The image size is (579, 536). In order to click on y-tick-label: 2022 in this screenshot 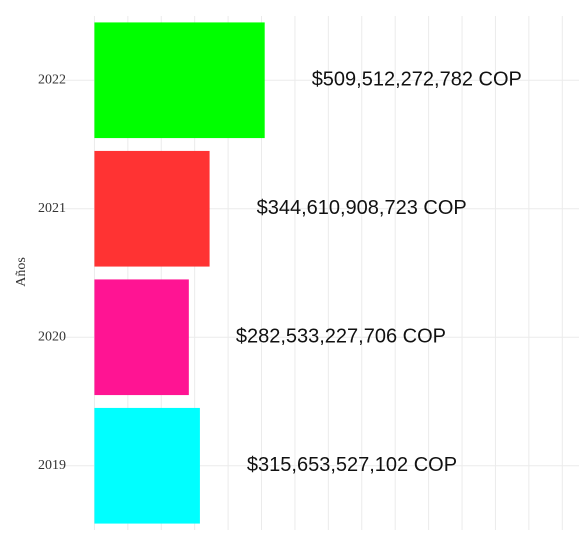, I will do `click(52, 79)`.